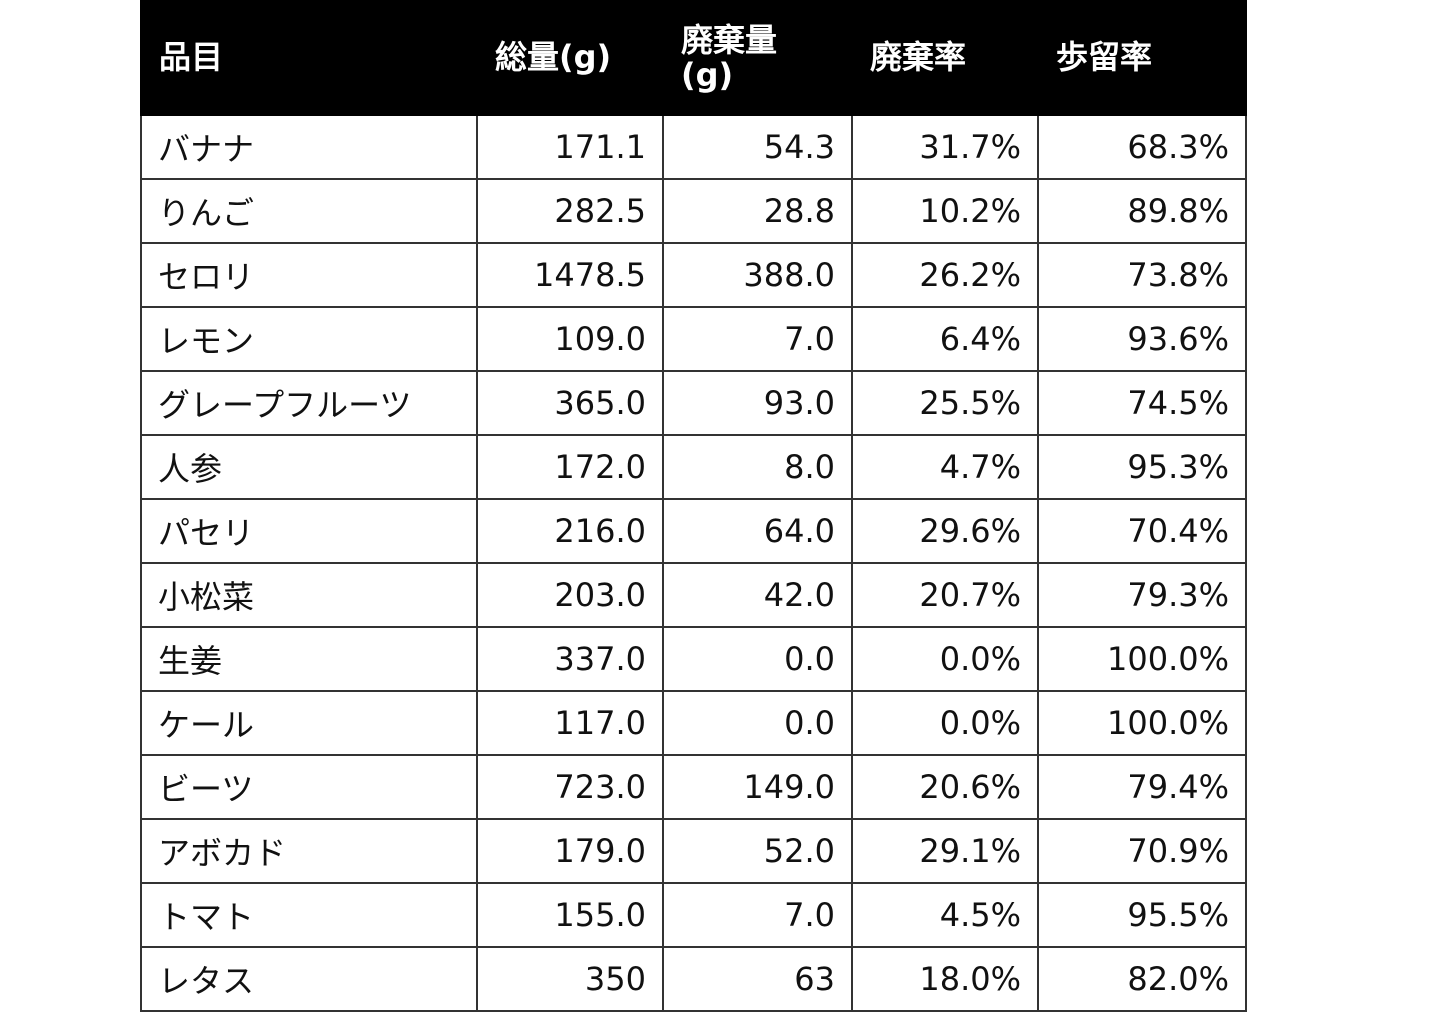 This screenshot has height=1031, width=1440. I want to click on table-row: バナナ 171.1 54.3 31.7% 68.3%, so click(693, 147).